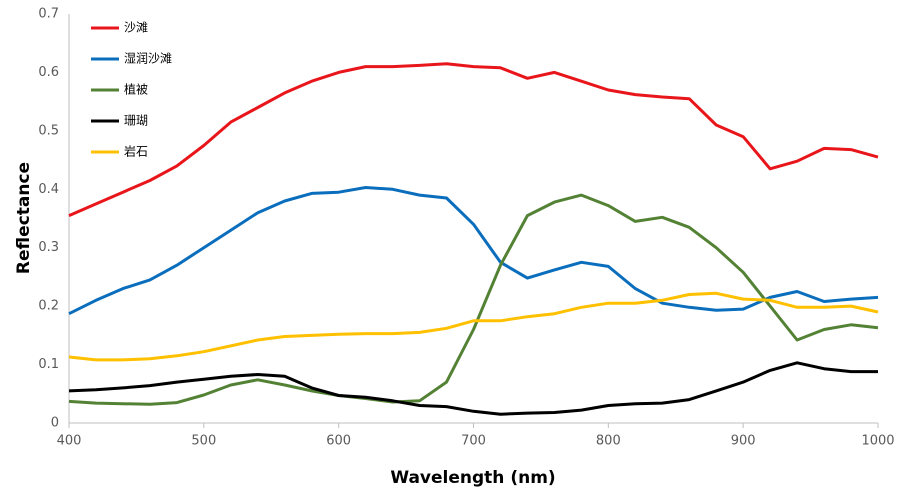  I want to click on y-tick-label: 0.6, so click(48, 72).